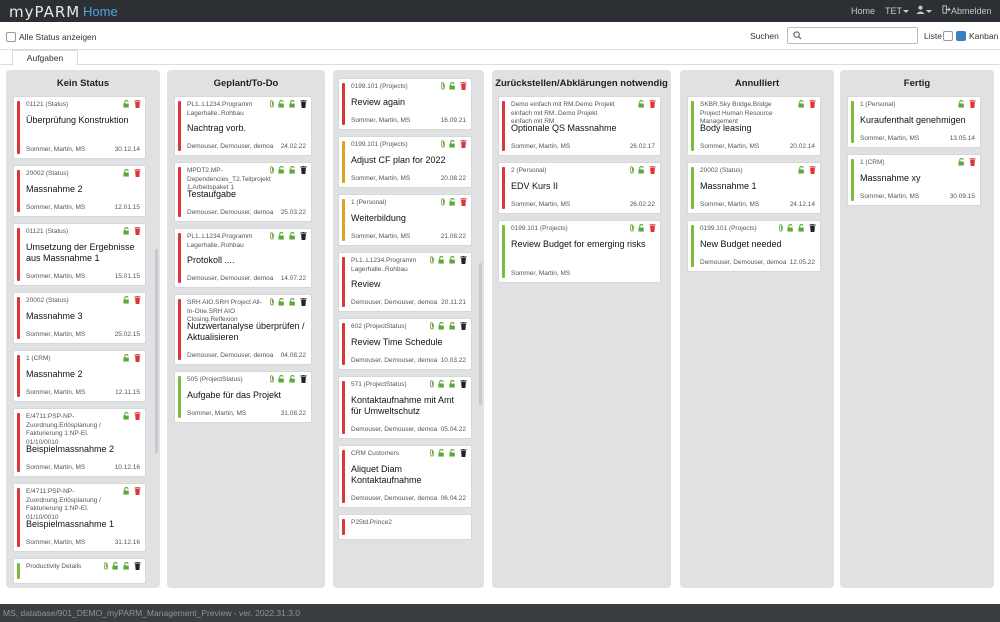  What do you see at coordinates (728, 185) in the screenshot?
I see `card-title: Massnahme 1` at bounding box center [728, 185].